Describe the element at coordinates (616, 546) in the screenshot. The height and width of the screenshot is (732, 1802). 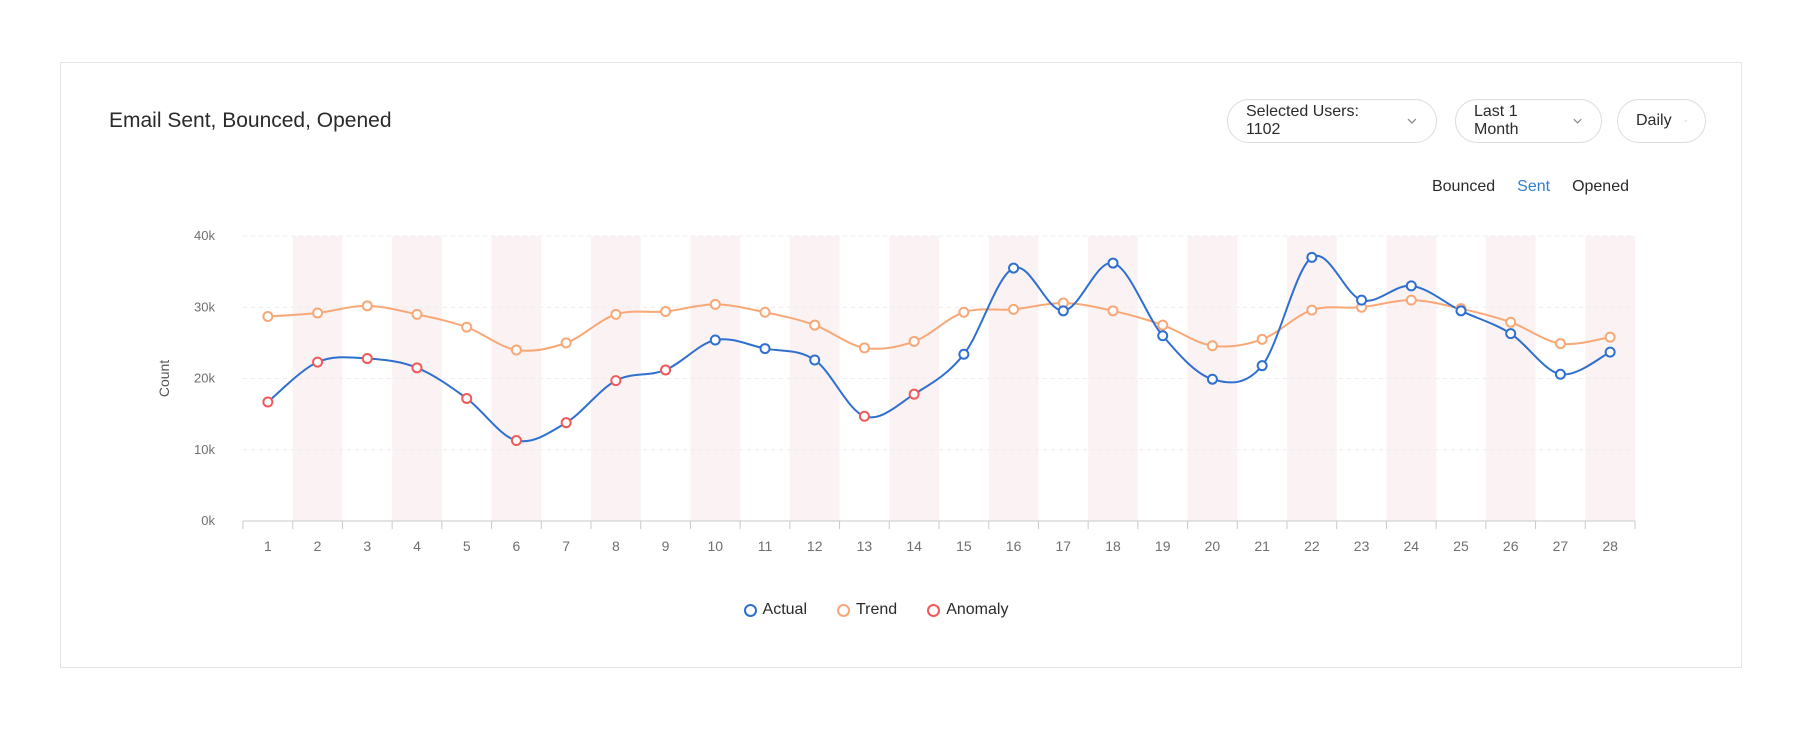
I see `x-tick-label: 8` at that location.